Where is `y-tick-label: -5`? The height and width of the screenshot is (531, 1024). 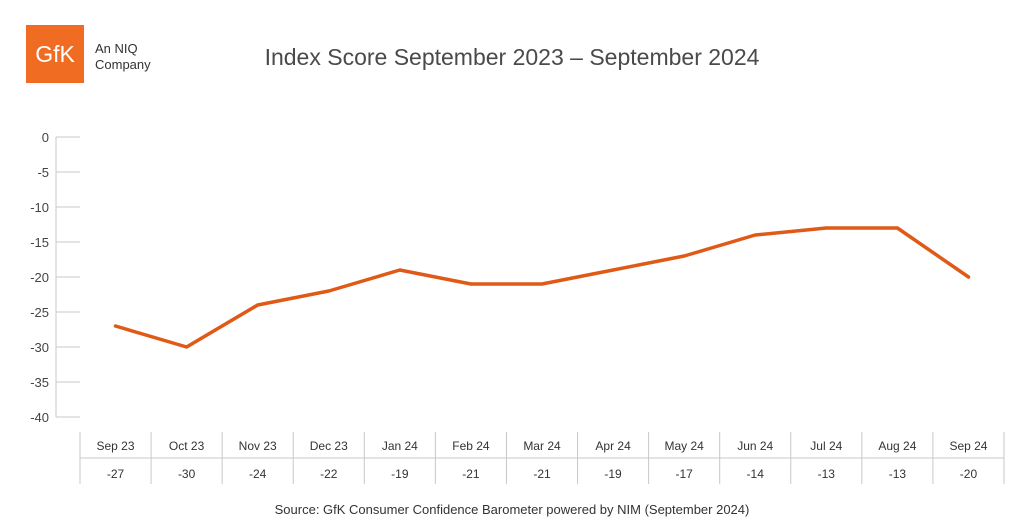
y-tick-label: -5 is located at coordinates (43, 172).